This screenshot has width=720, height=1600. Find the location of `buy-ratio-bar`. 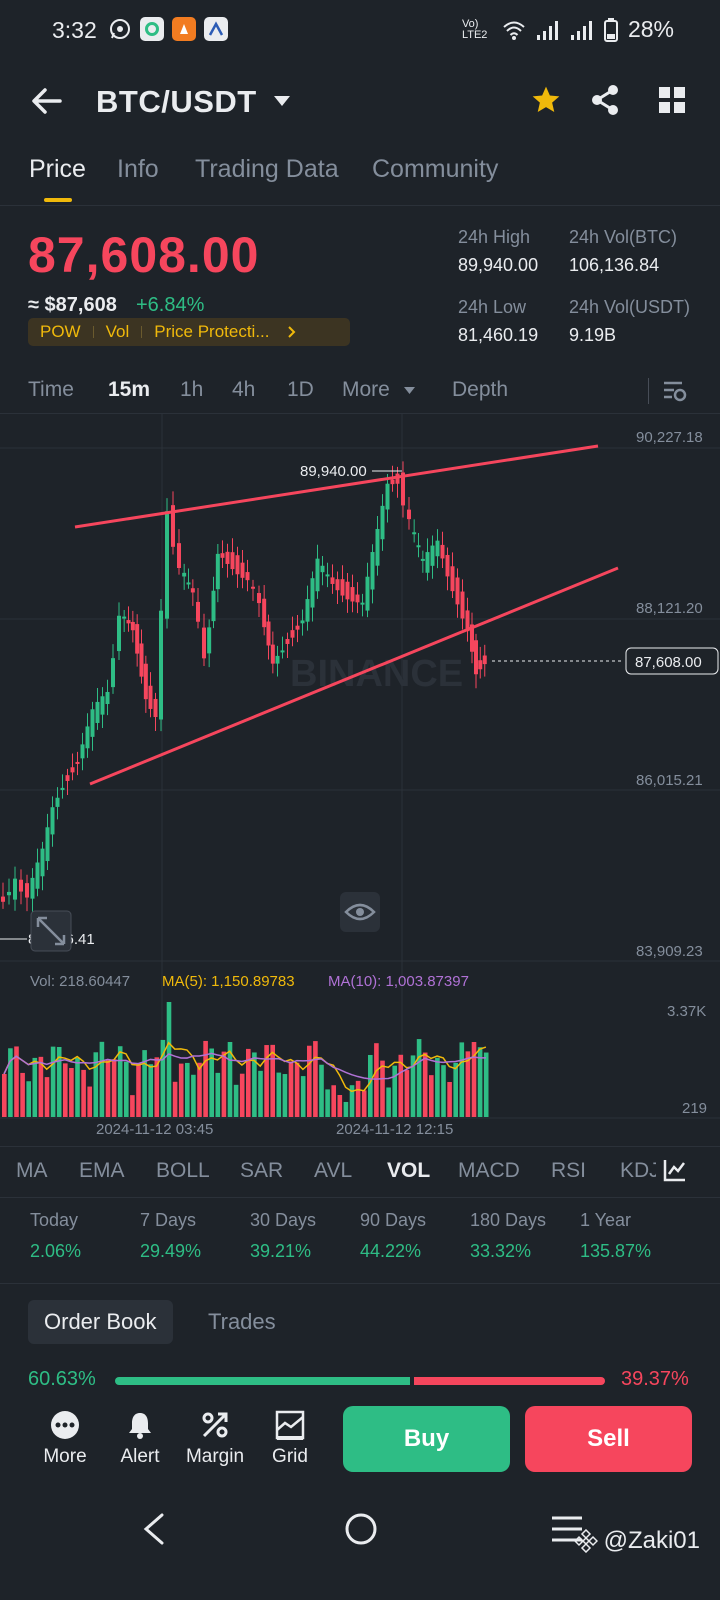

buy-ratio-bar is located at coordinates (262, 1381).